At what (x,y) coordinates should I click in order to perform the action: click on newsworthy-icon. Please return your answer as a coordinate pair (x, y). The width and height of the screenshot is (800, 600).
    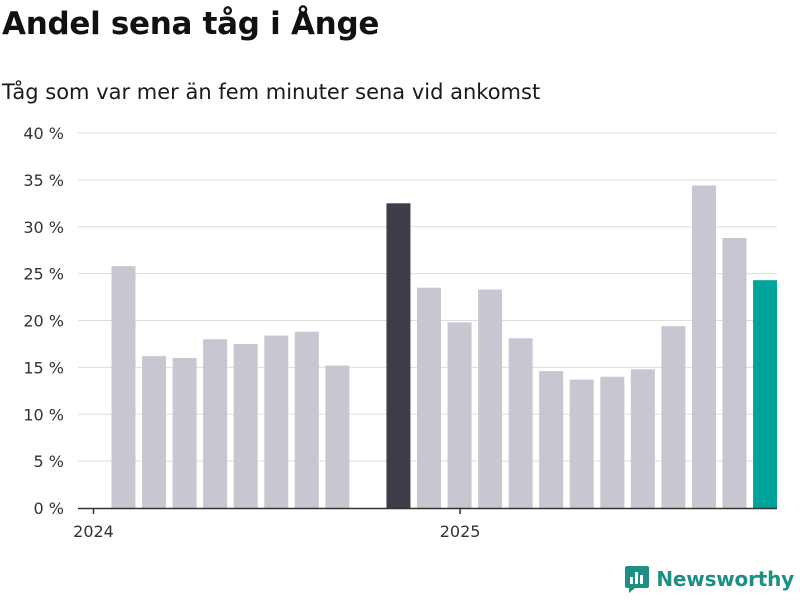
    Looking at the image, I should click on (637, 579).